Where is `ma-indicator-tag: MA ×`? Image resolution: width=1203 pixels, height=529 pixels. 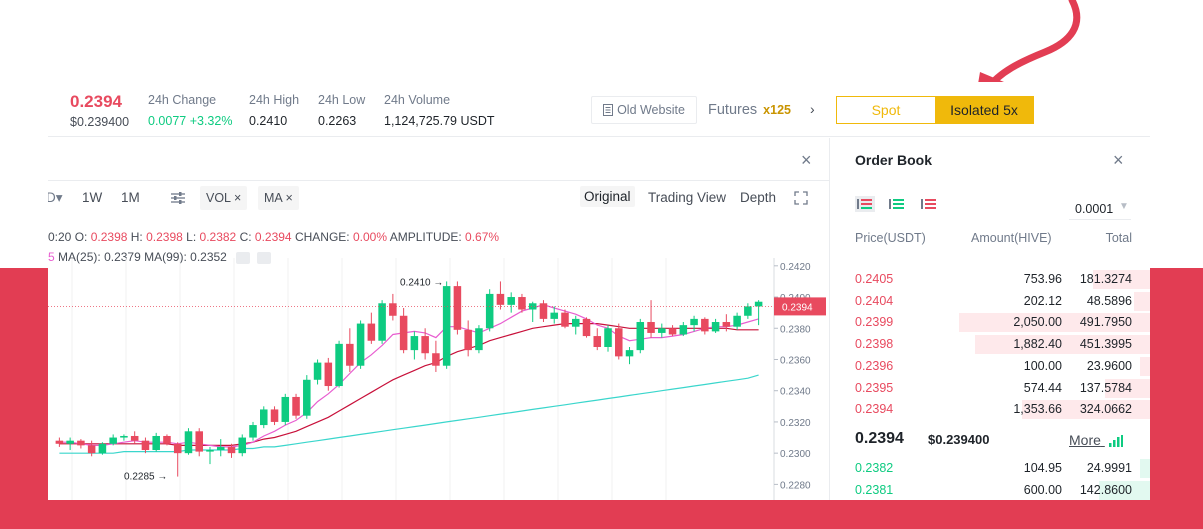
ma-indicator-tag: MA × is located at coordinates (278, 198).